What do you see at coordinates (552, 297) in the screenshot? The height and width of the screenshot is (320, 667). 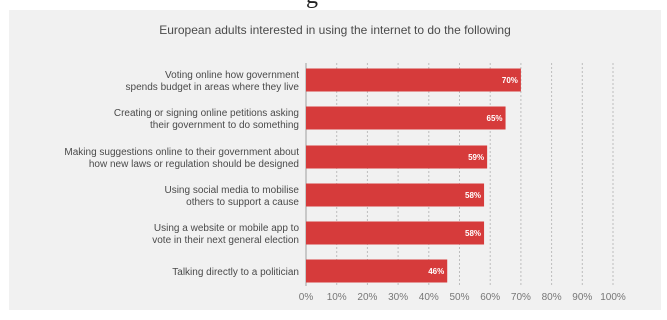 I see `x-tick-label: 80%` at bounding box center [552, 297].